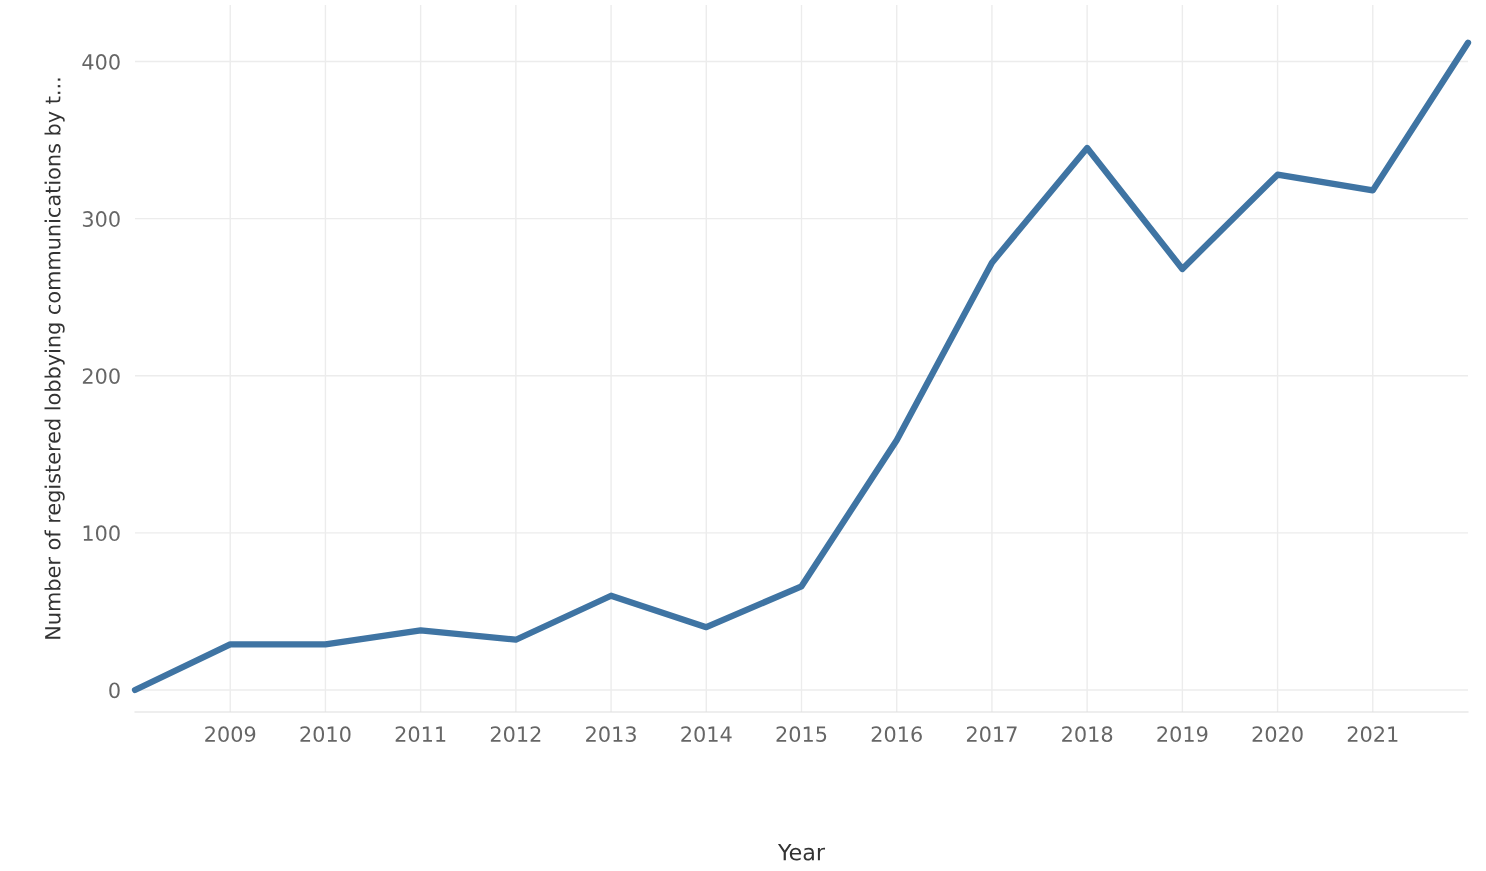  I want to click on x-axis-title: Year, so click(801, 852).